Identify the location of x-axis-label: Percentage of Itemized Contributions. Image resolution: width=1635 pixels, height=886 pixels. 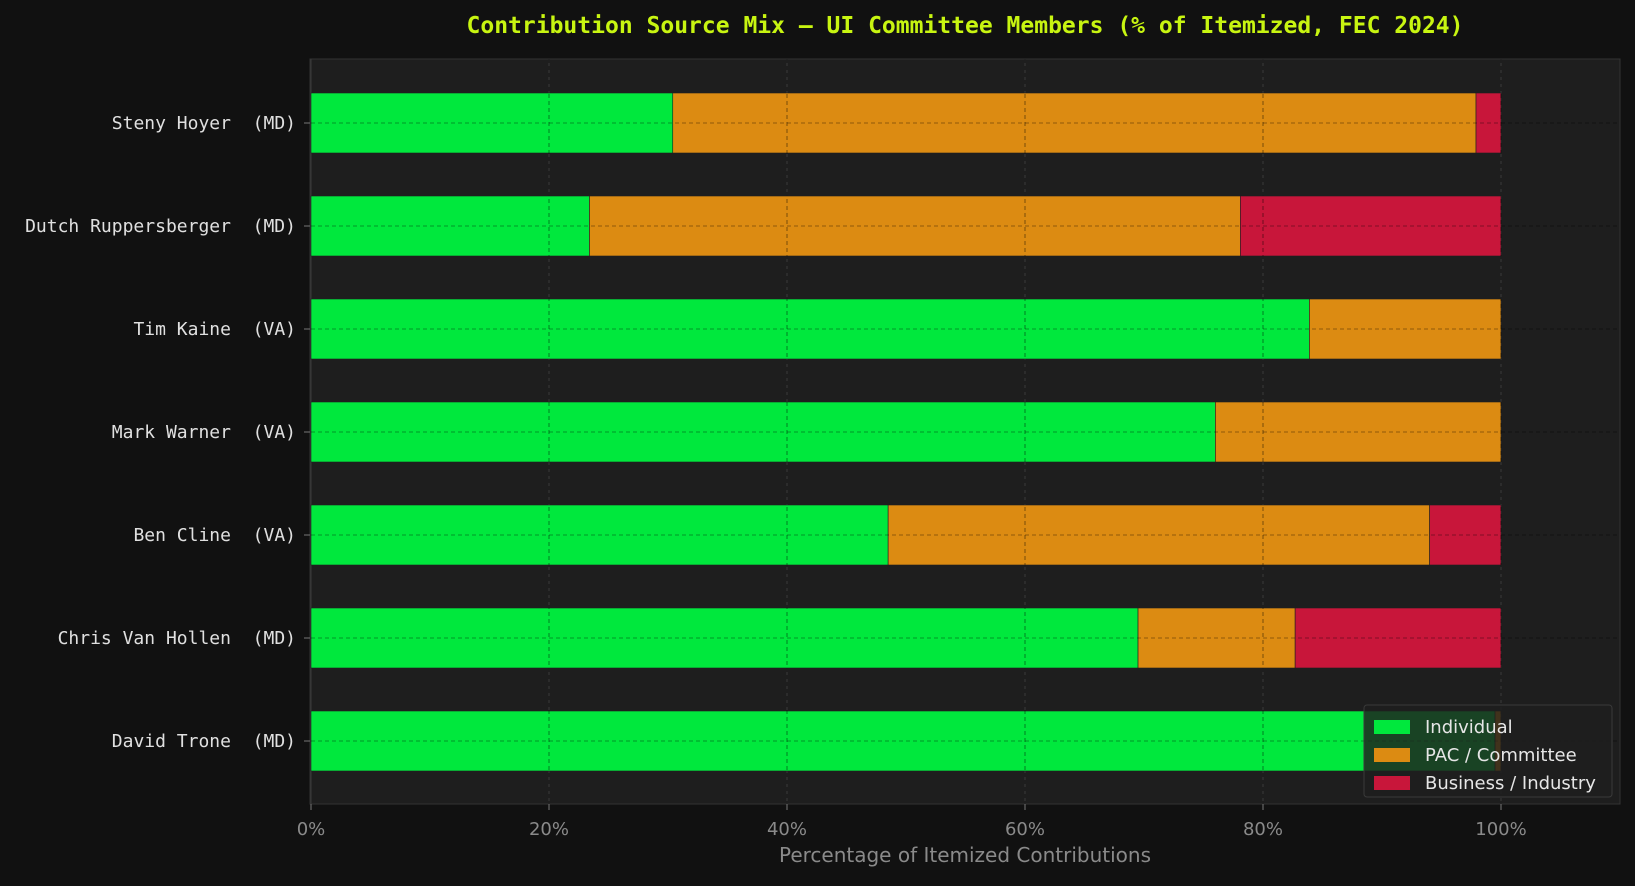
(965, 855).